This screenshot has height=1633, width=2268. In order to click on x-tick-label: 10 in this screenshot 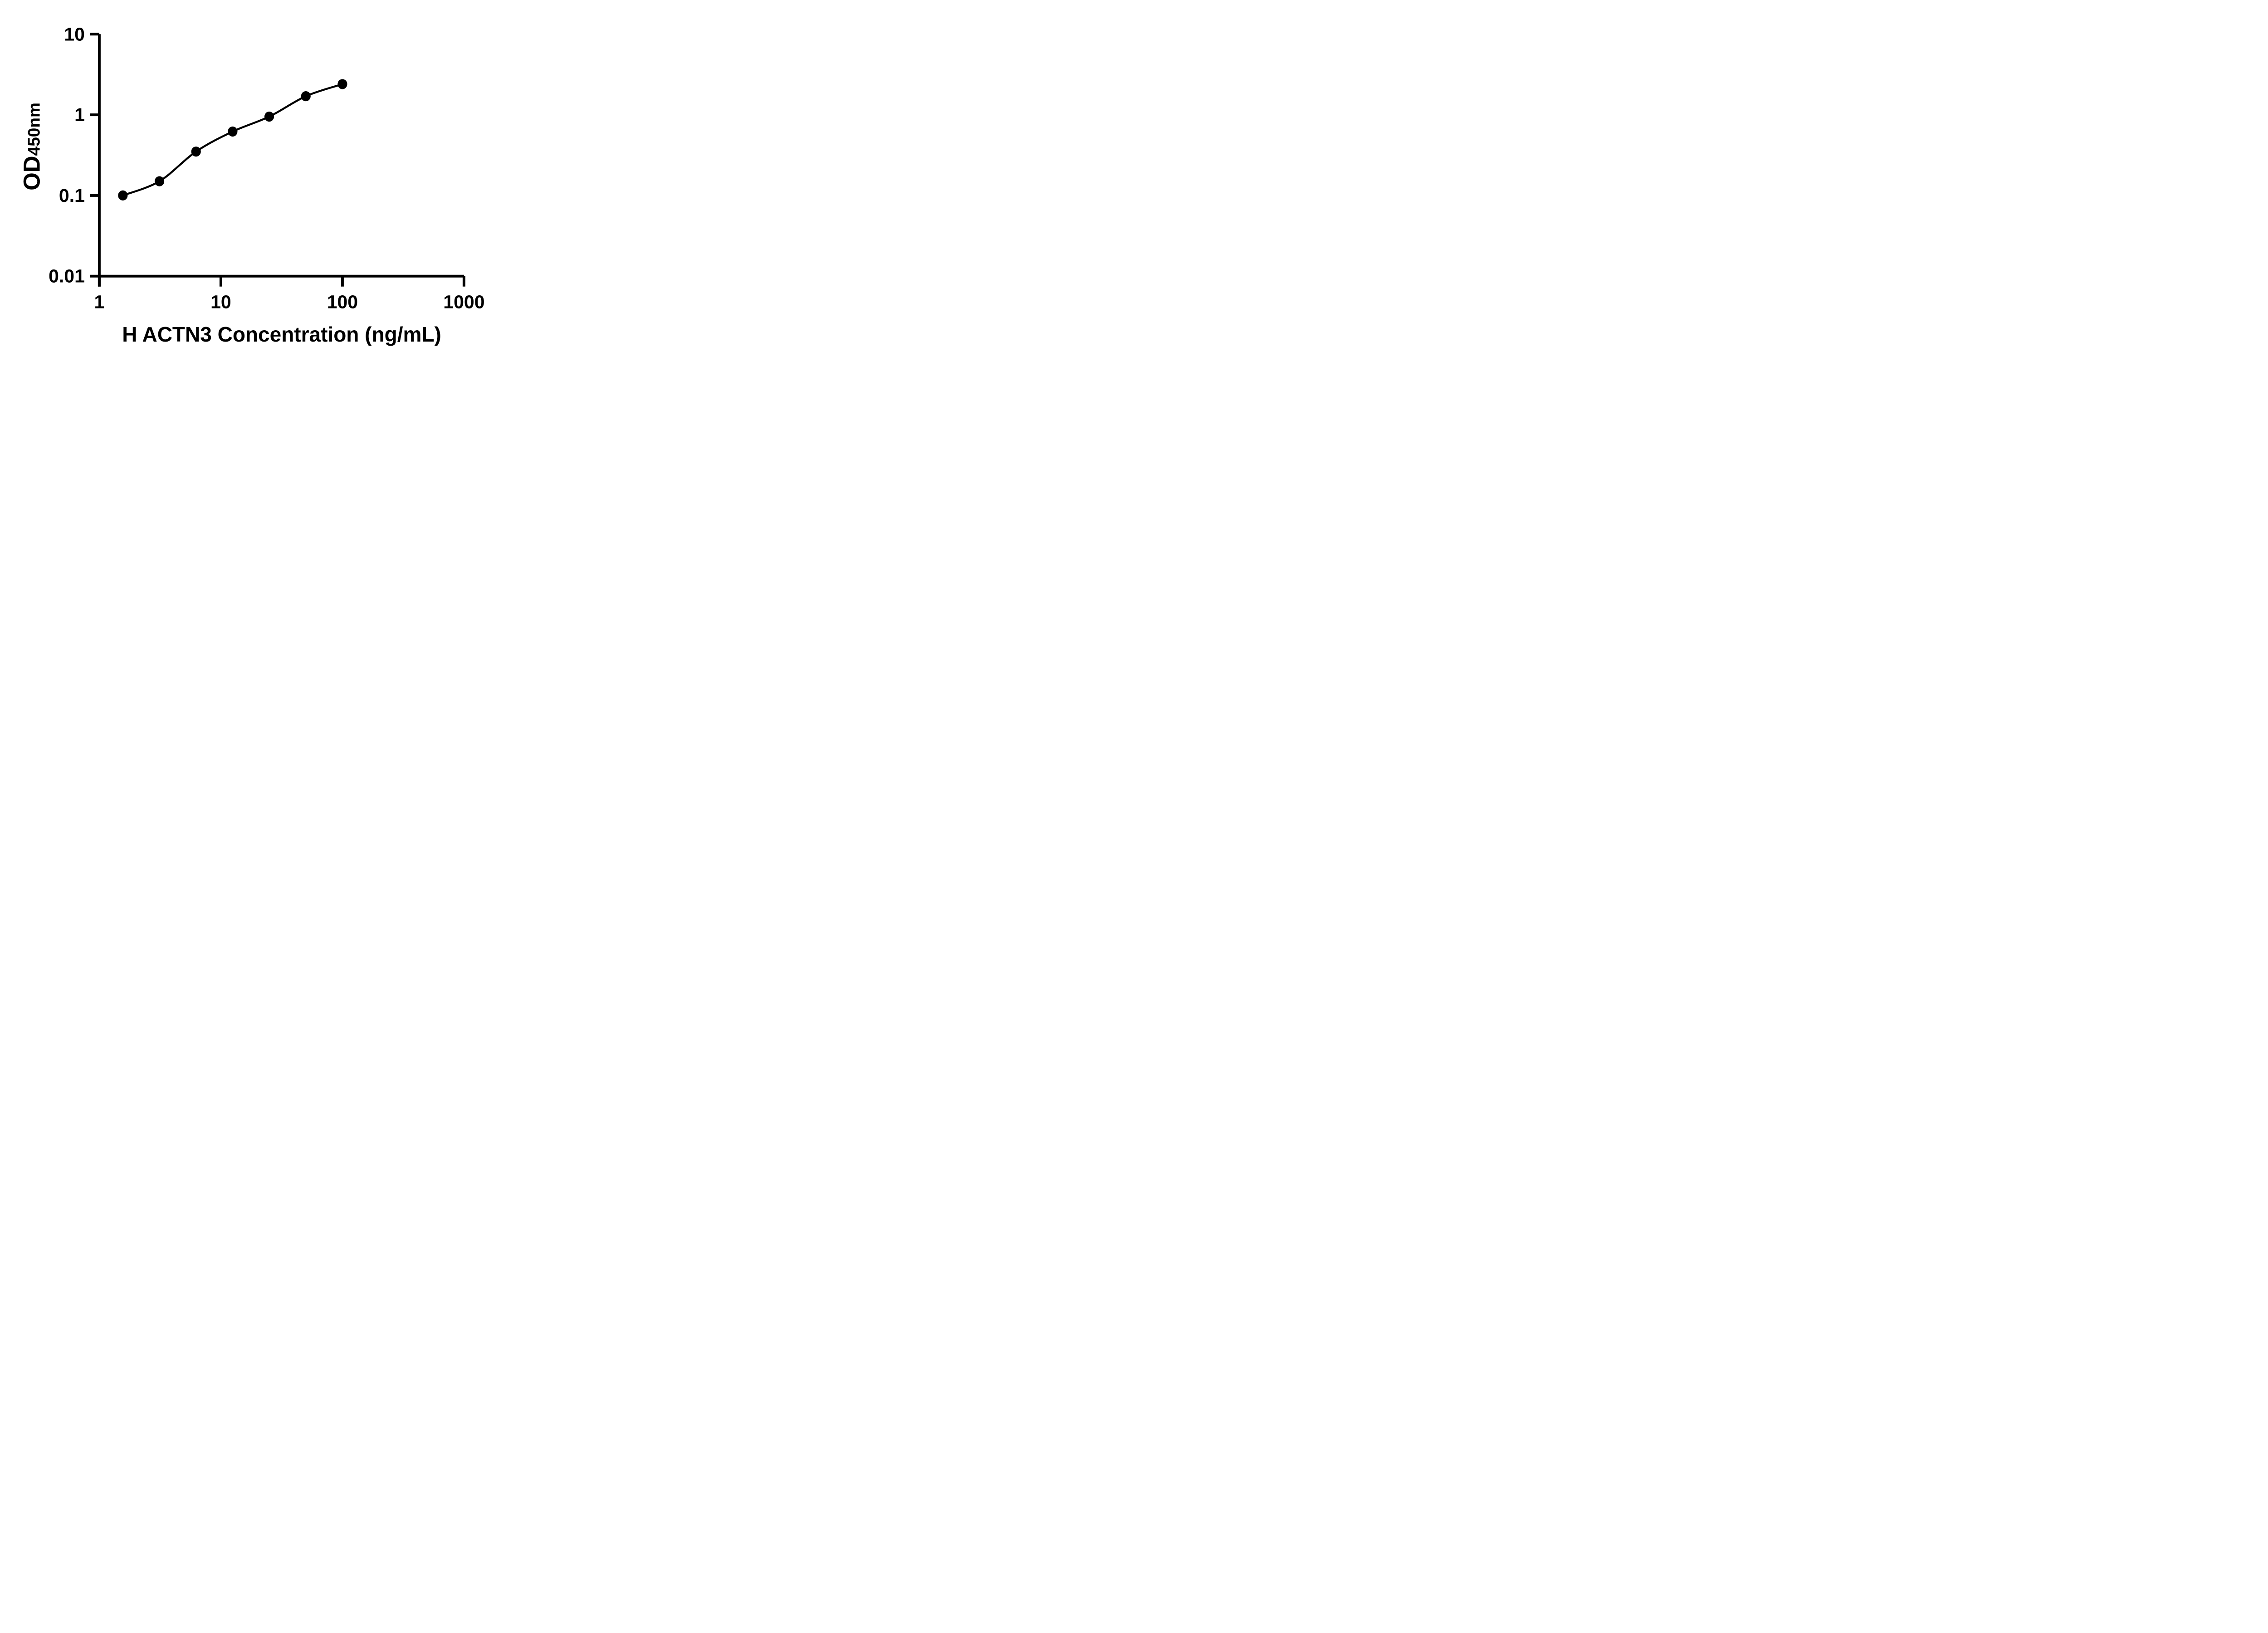, I will do `click(221, 301)`.